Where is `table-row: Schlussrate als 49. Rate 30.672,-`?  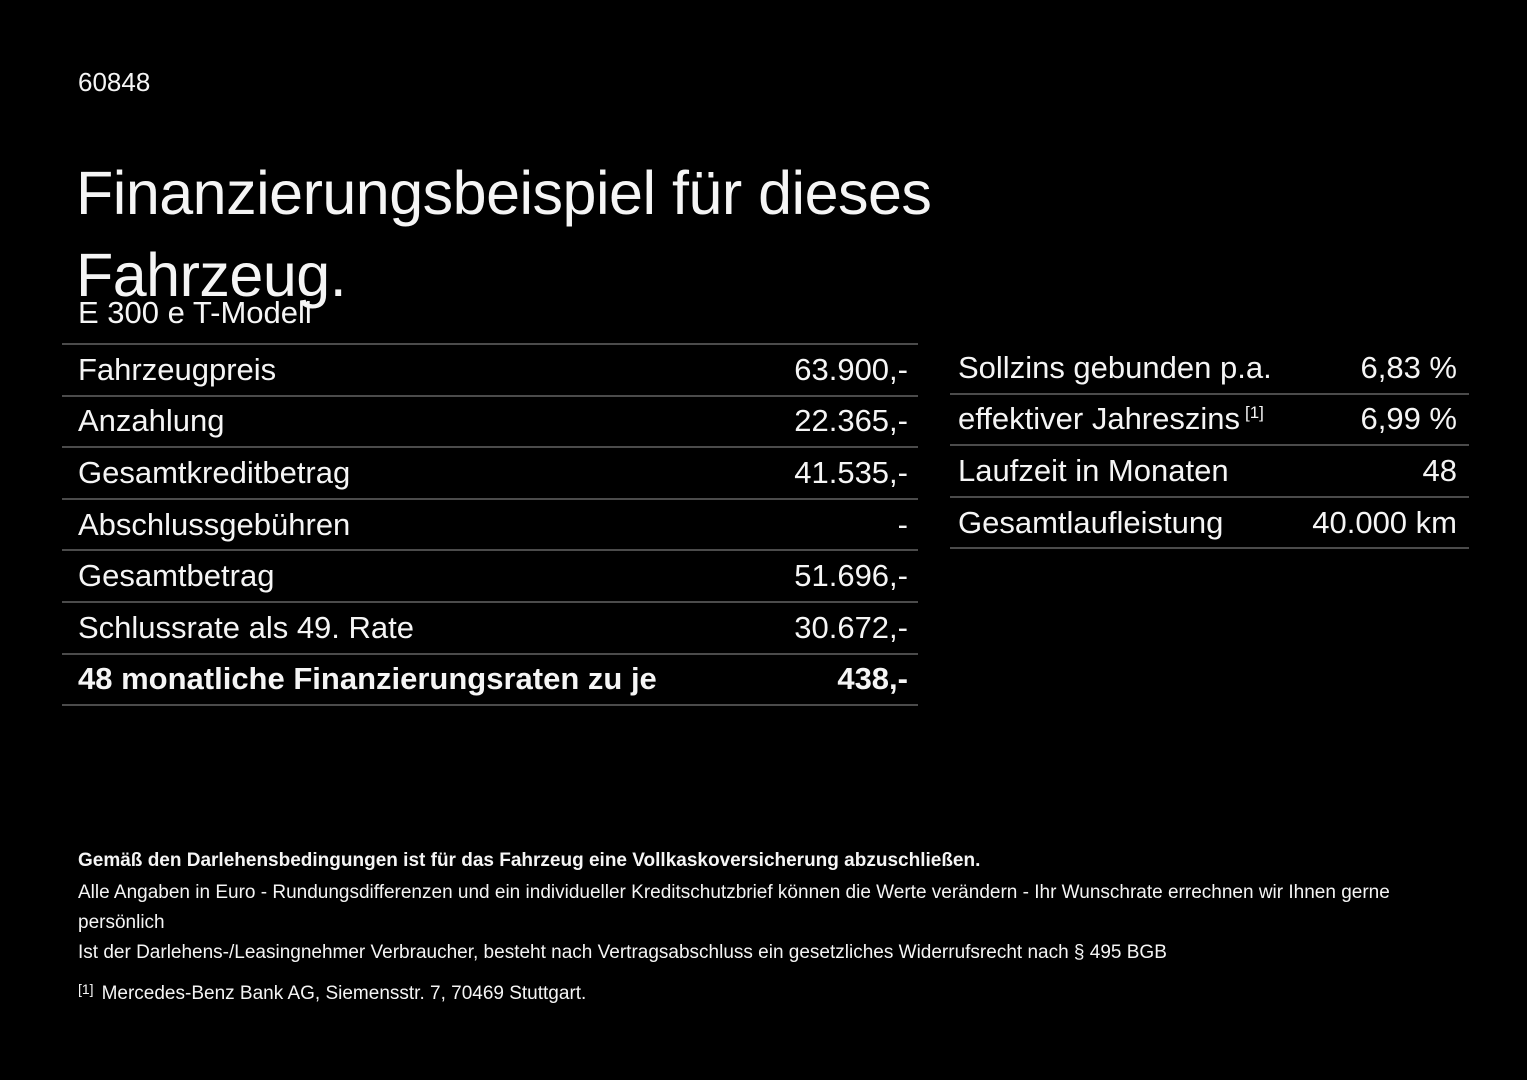 table-row: Schlussrate als 49. Rate 30.672,- is located at coordinates (490, 629).